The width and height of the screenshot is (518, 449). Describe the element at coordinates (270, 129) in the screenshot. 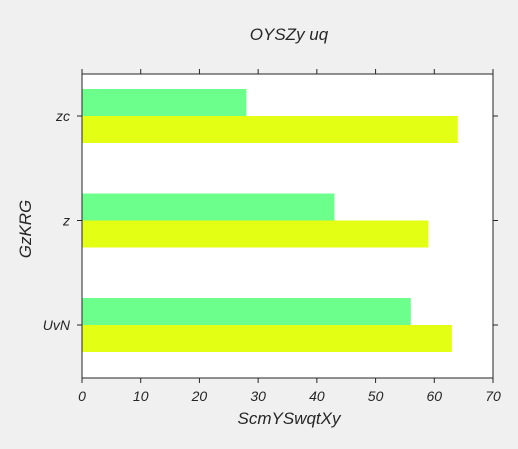

I see `bar-series-2-zc` at that location.